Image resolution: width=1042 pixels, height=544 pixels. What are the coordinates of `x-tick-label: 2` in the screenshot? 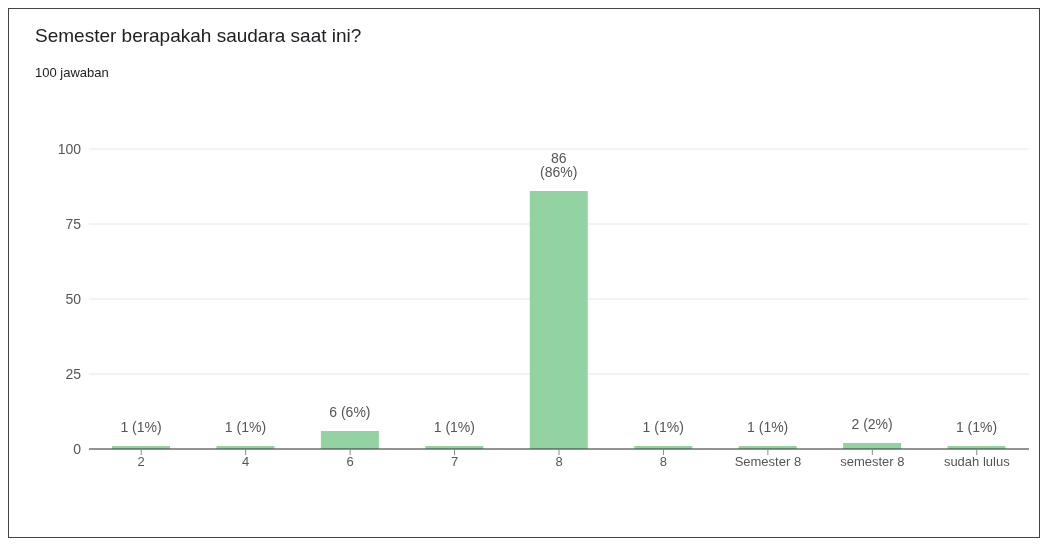 It's located at (141, 462).